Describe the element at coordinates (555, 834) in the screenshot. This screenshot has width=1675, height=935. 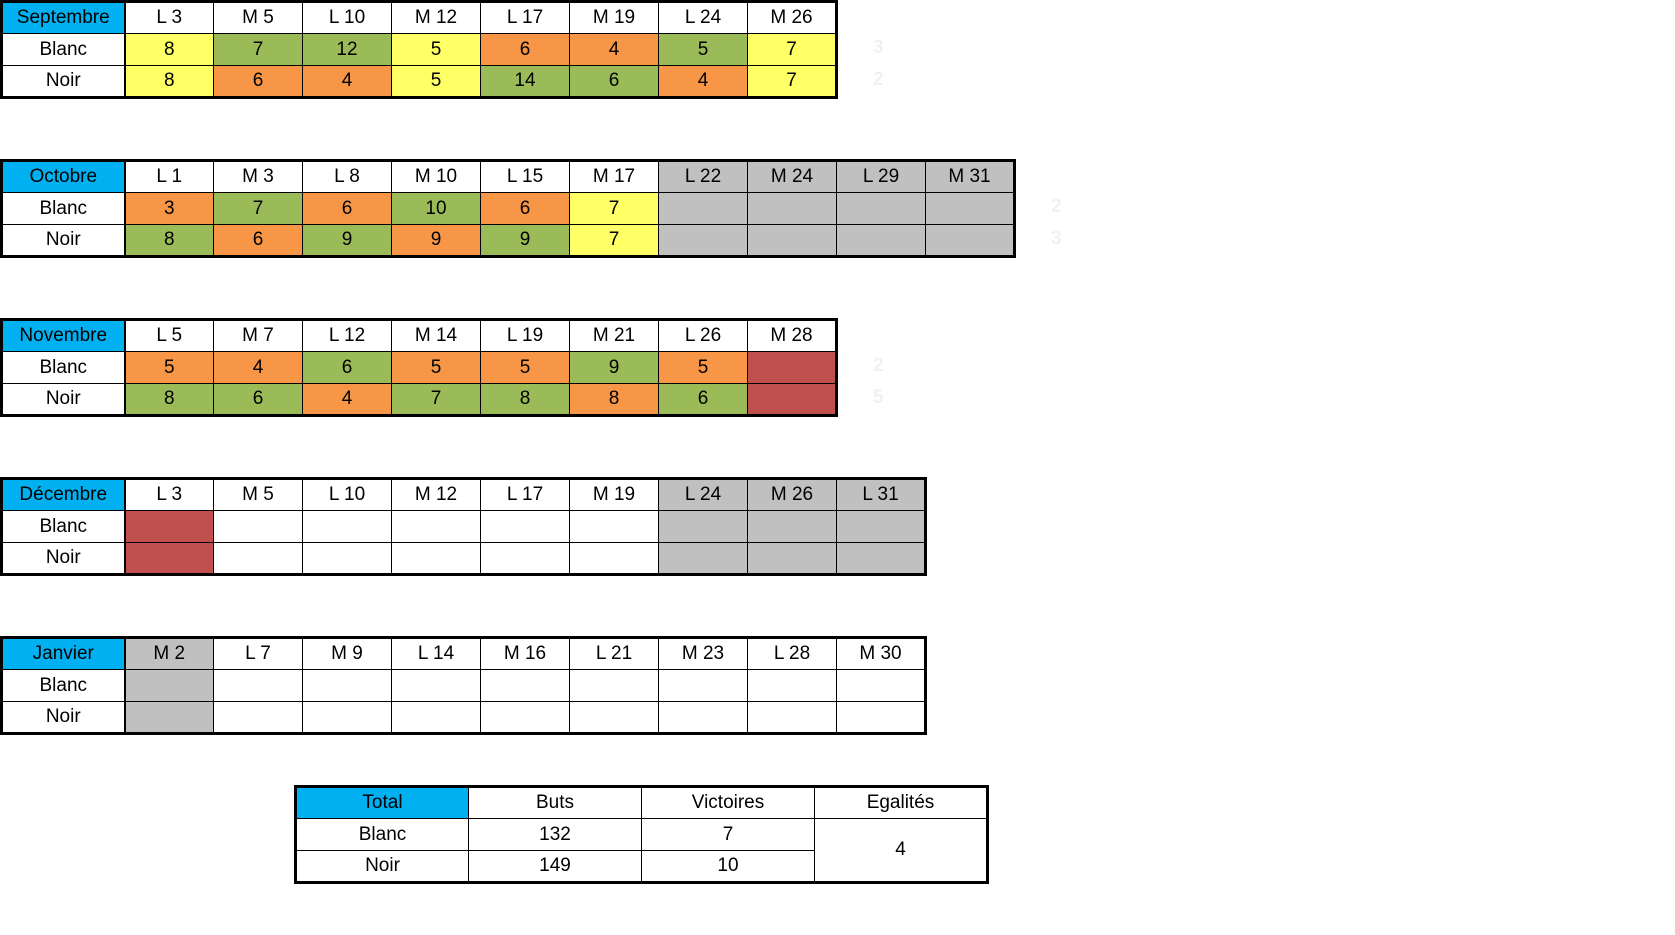
I see `total-blanc-buts: 132` at that location.